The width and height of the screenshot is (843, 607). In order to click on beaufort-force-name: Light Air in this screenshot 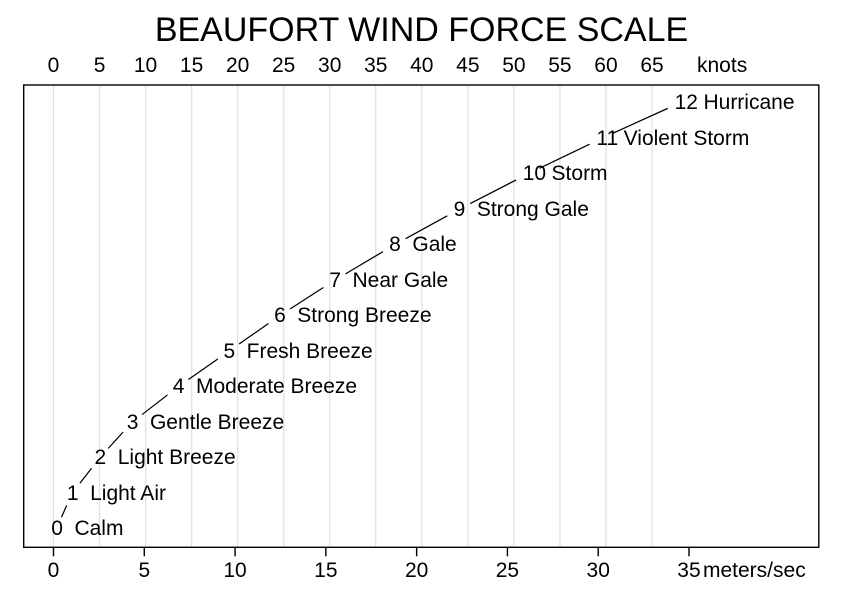, I will do `click(128, 493)`.